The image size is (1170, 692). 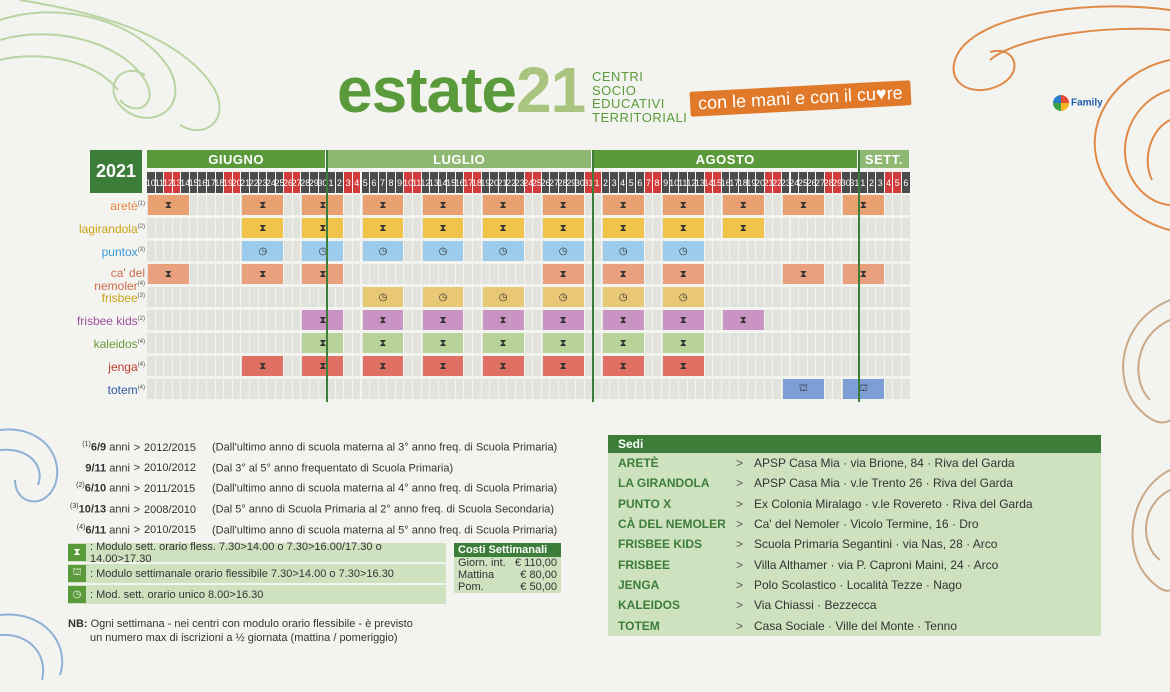 I want to click on day-cell: 21, so click(x=769, y=182).